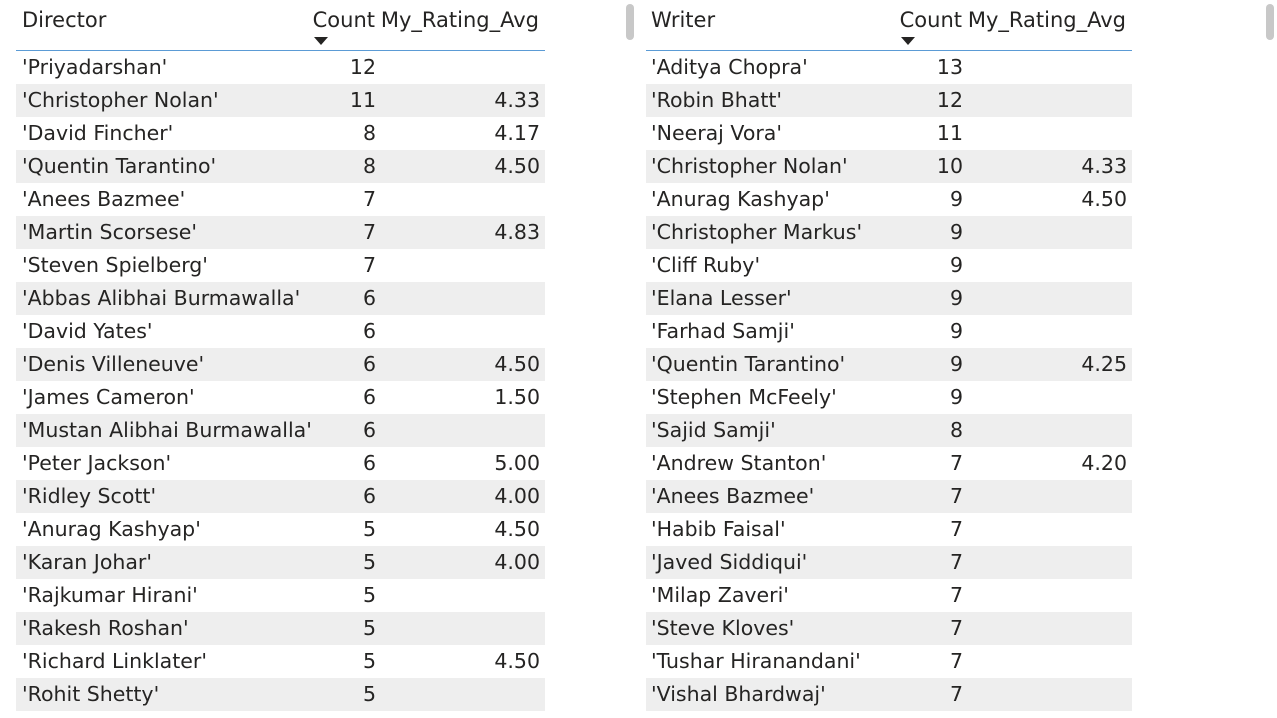 The height and width of the screenshot is (718, 1277). Describe the element at coordinates (723, 331) in the screenshot. I see `cell-name: 'Farhad Samji'` at that location.